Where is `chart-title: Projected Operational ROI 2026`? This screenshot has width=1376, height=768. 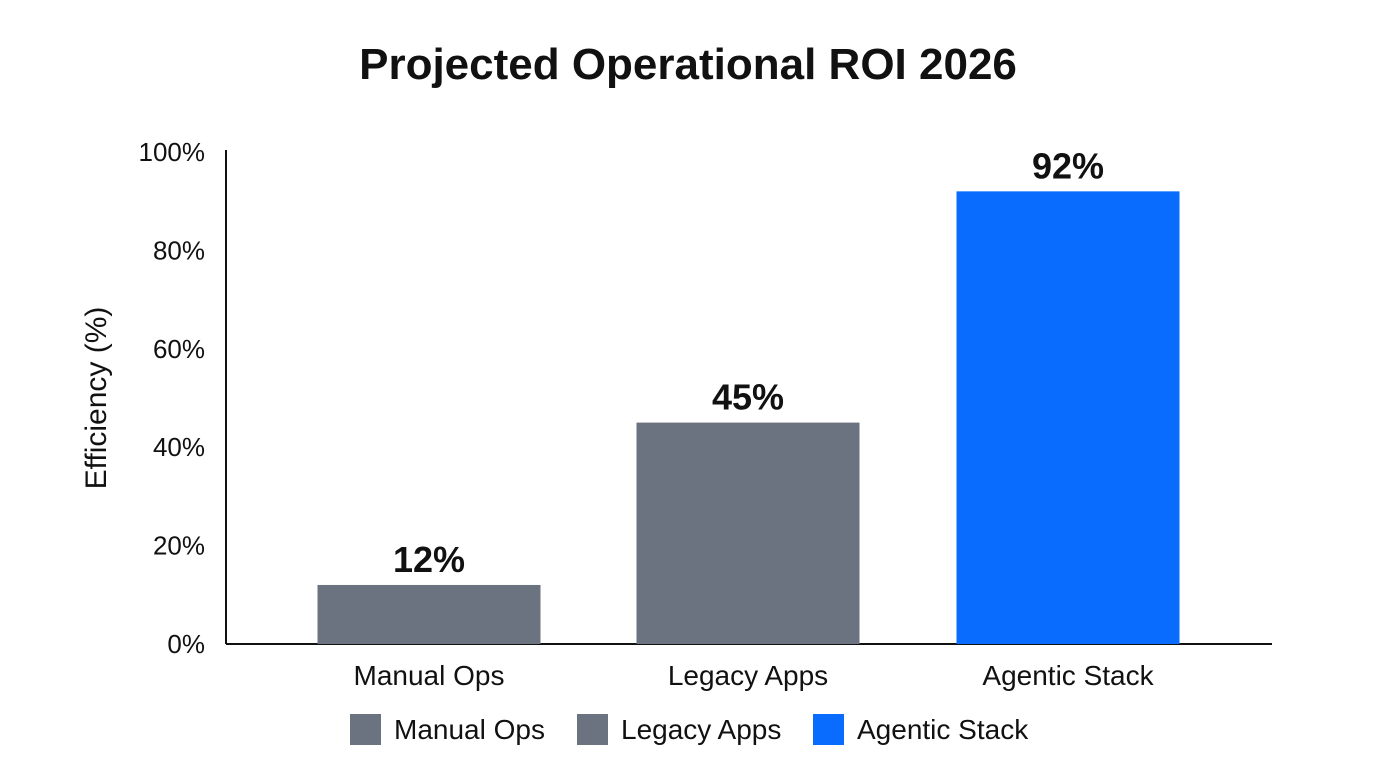
chart-title: Projected Operational ROI 2026 is located at coordinates (688, 64).